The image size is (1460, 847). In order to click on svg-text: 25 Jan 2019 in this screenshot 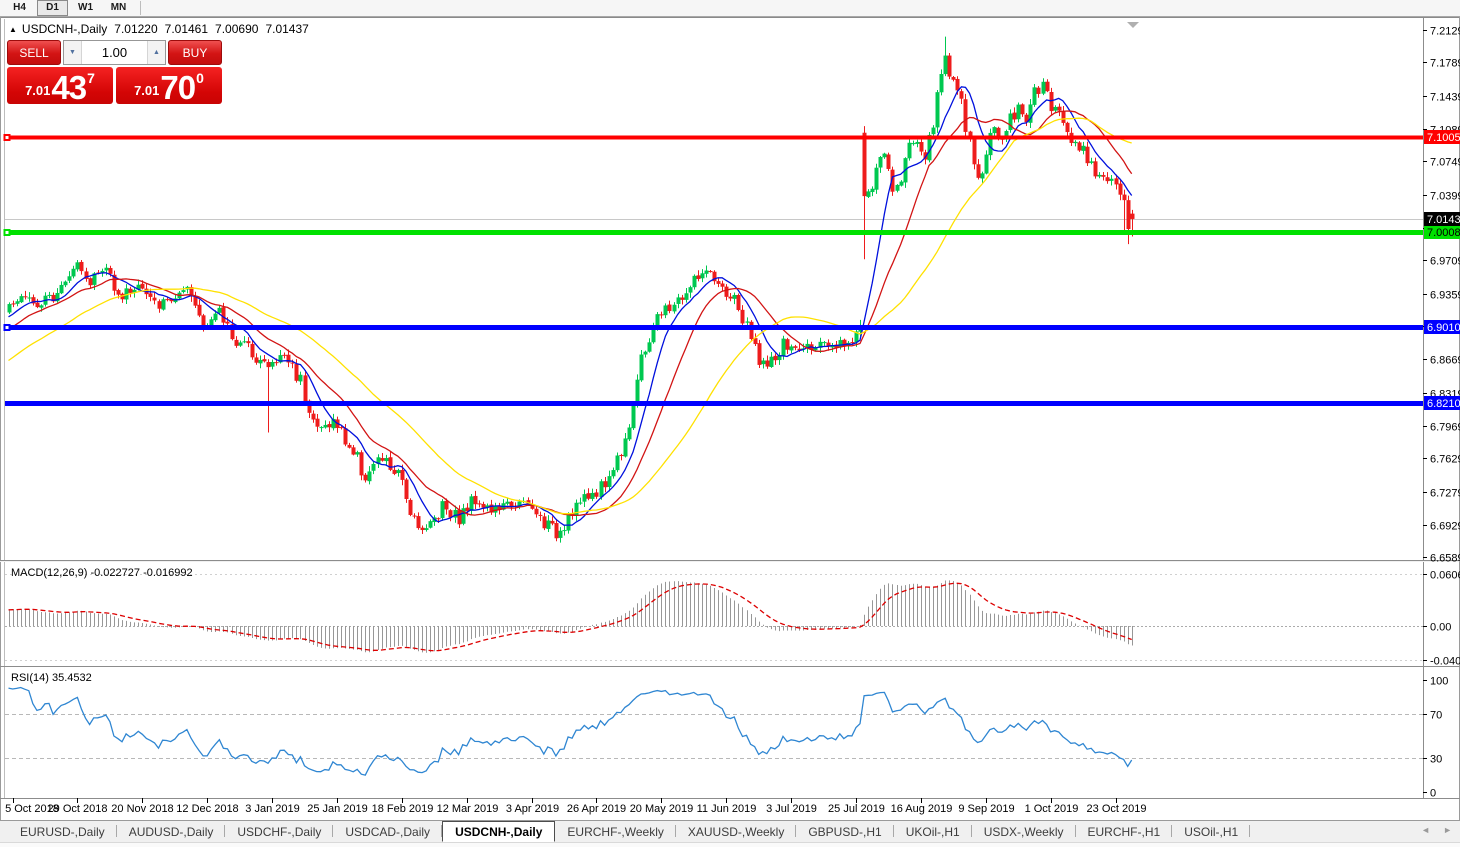, I will do `click(337, 809)`.